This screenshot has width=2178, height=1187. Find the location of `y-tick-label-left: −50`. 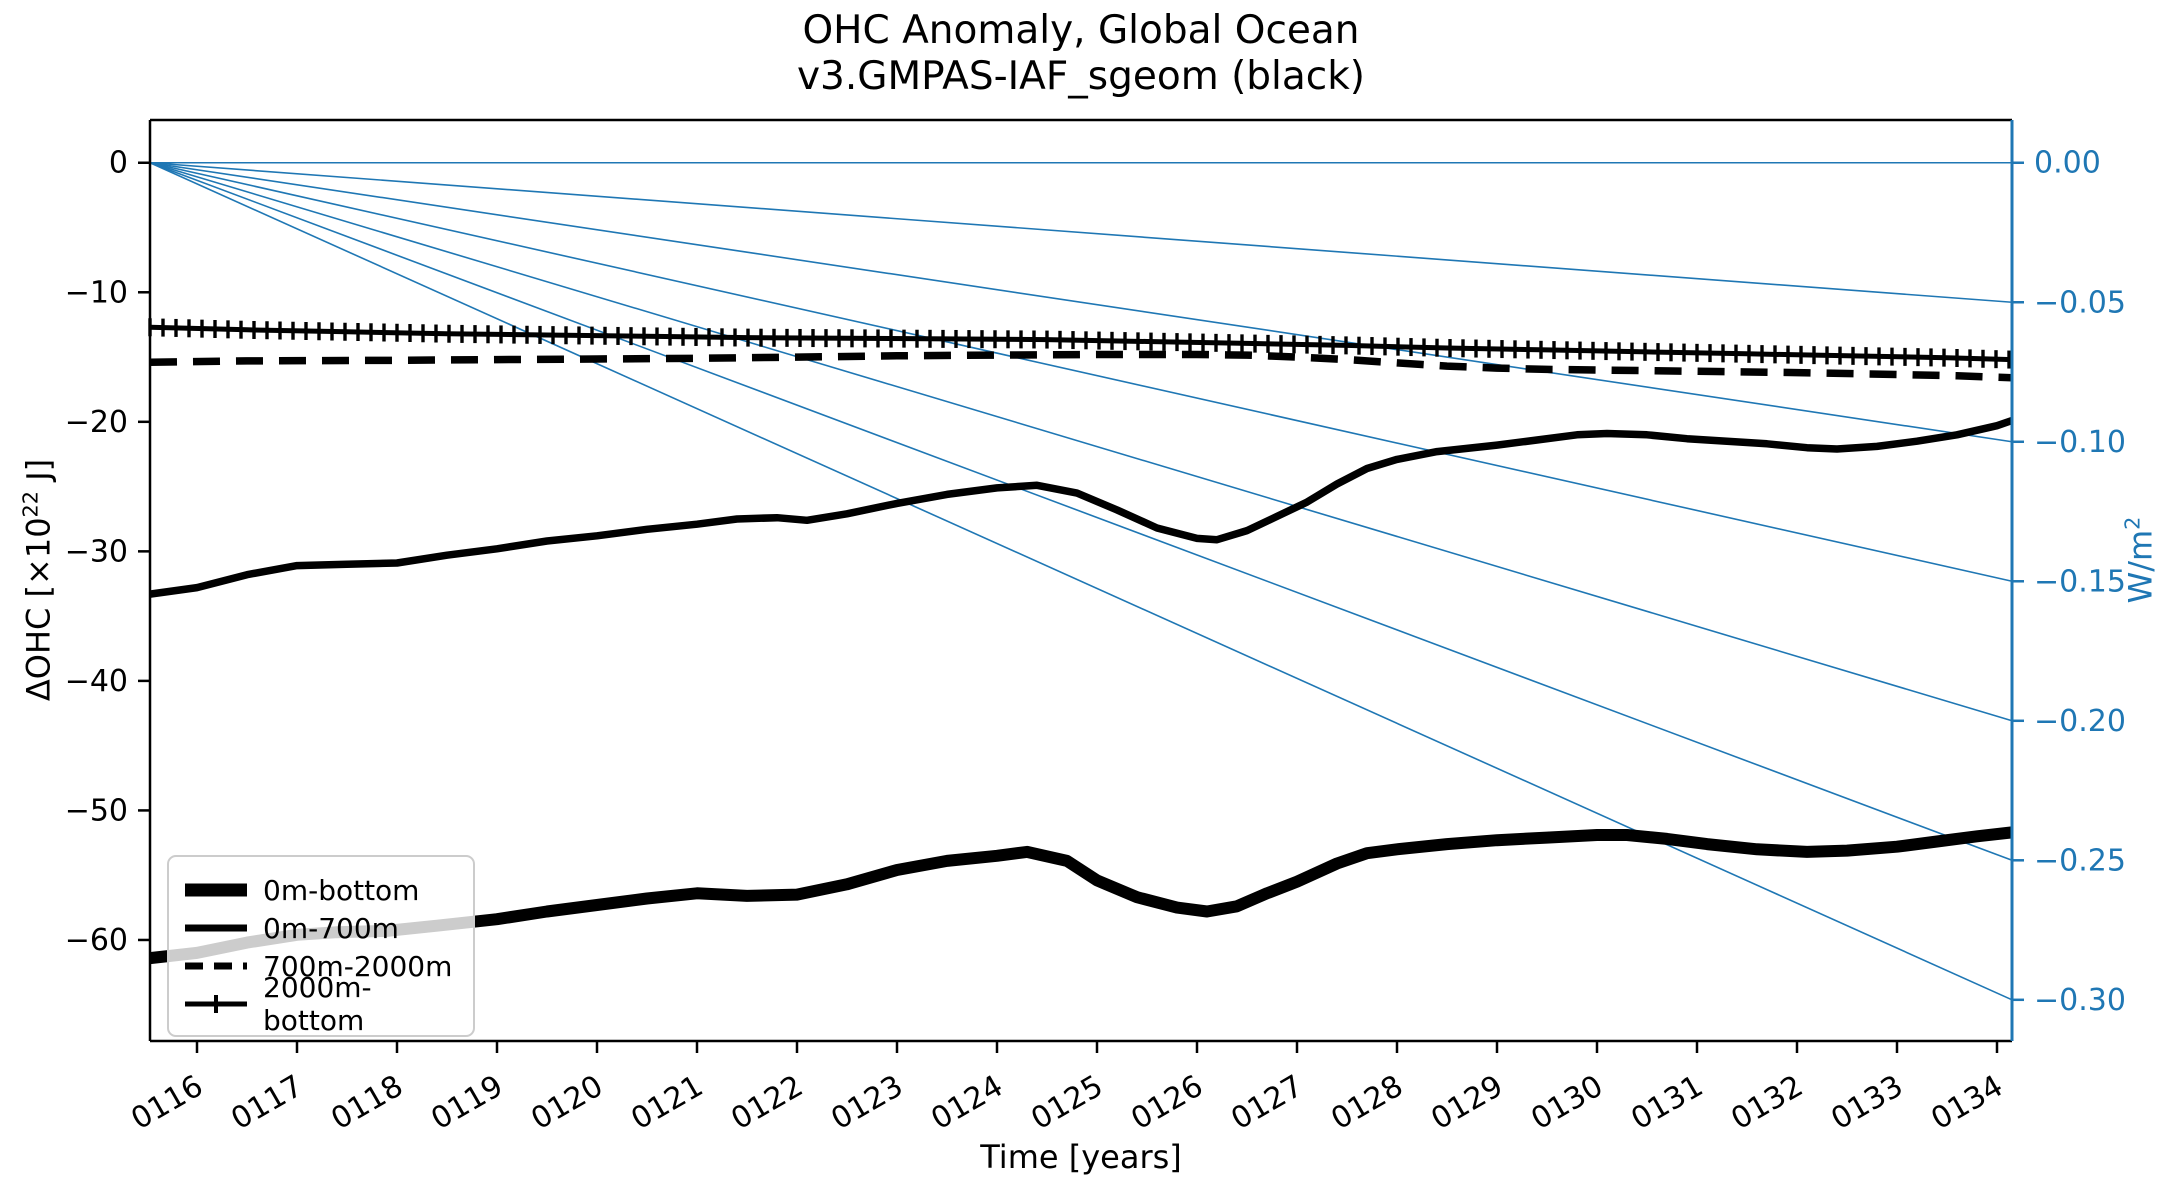

y-tick-label-left: −50 is located at coordinates (96, 810).